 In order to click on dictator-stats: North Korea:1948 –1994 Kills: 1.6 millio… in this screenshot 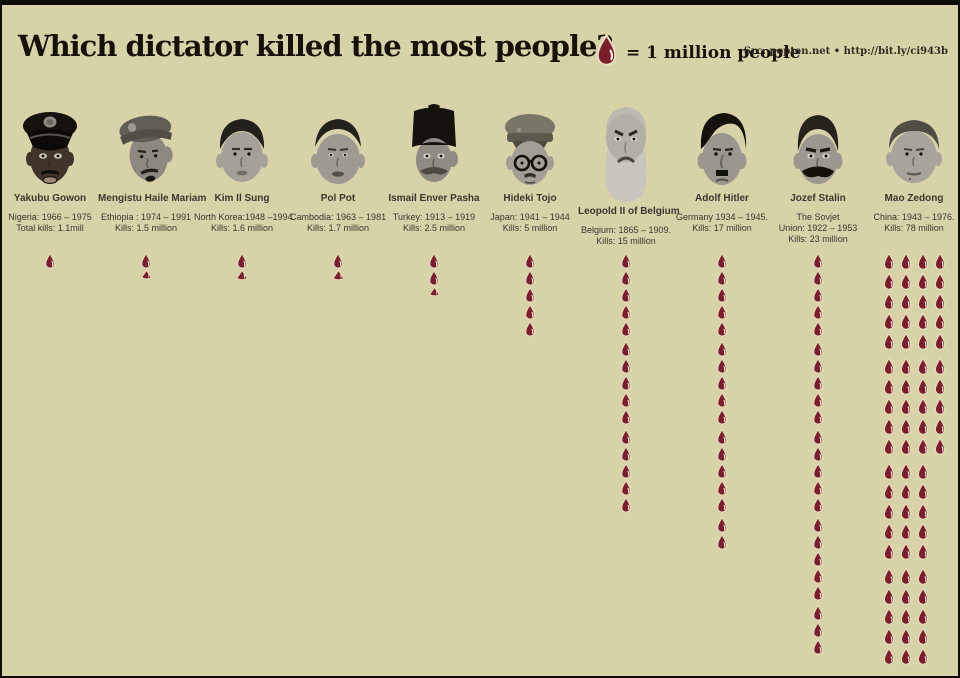, I will do `click(243, 229)`.